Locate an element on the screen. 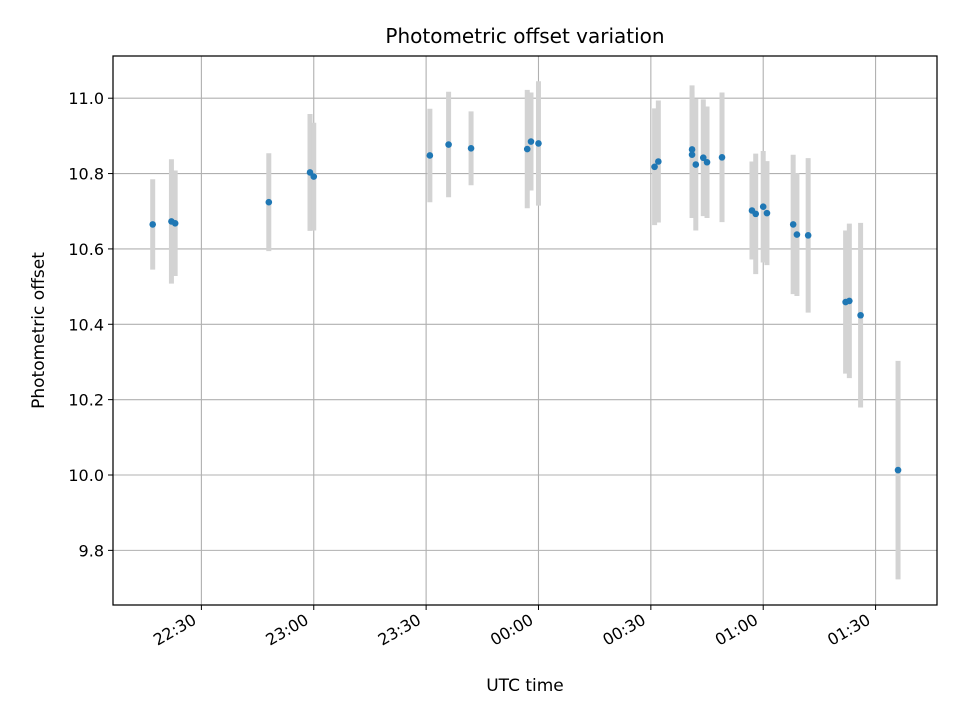 This screenshot has height=720, width=960. x-tick-label: 00:00 is located at coordinates (511, 630).